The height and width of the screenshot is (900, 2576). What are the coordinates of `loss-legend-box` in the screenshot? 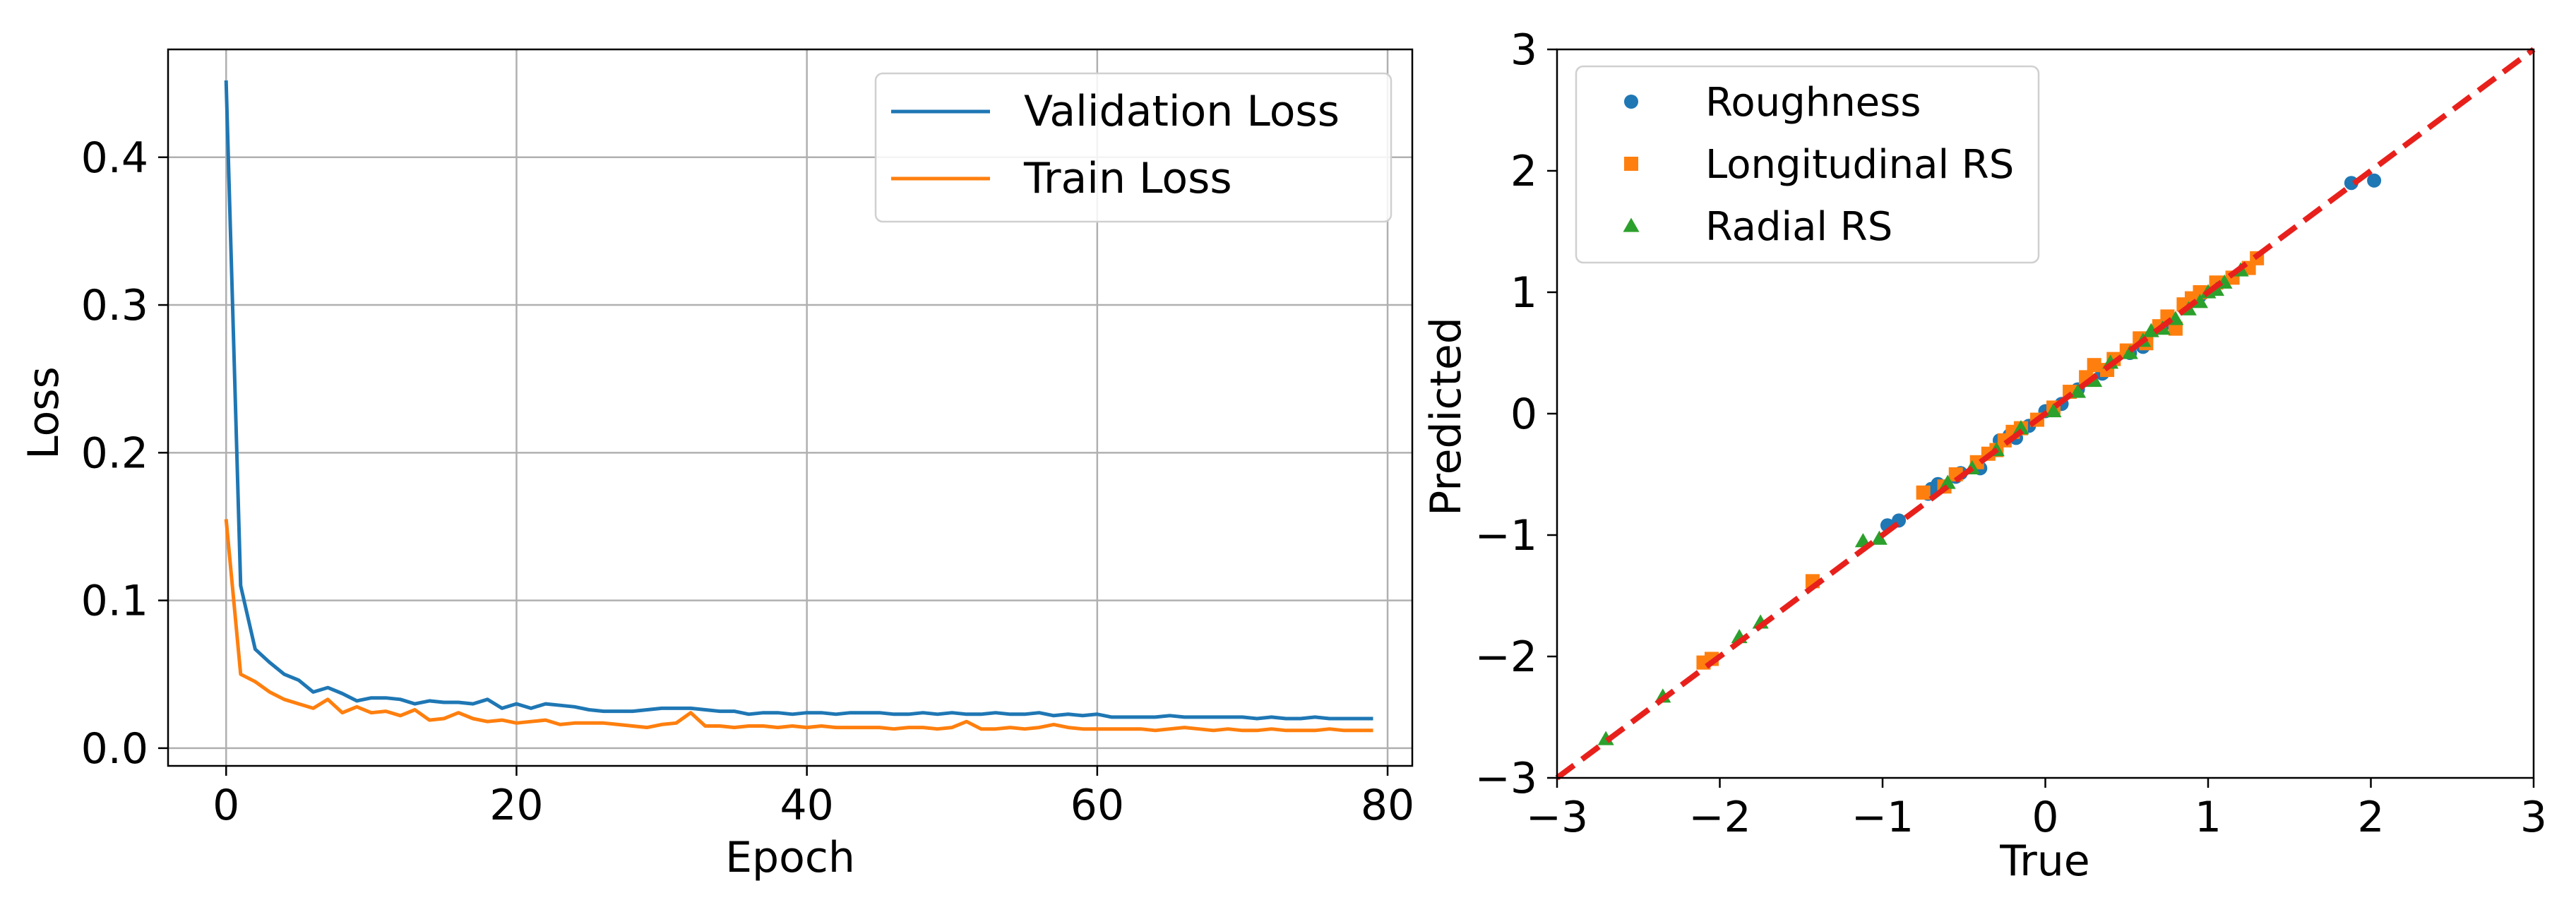 It's located at (1133, 148).